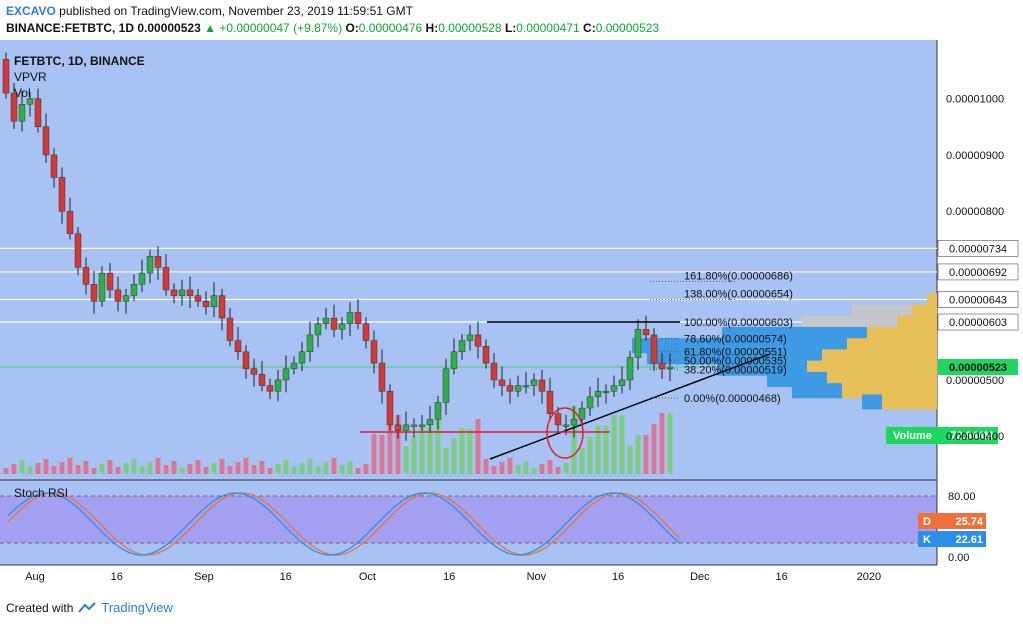 This screenshot has height=626, width=1023. I want to click on price-axis-tick: 0.00000500, so click(975, 381).